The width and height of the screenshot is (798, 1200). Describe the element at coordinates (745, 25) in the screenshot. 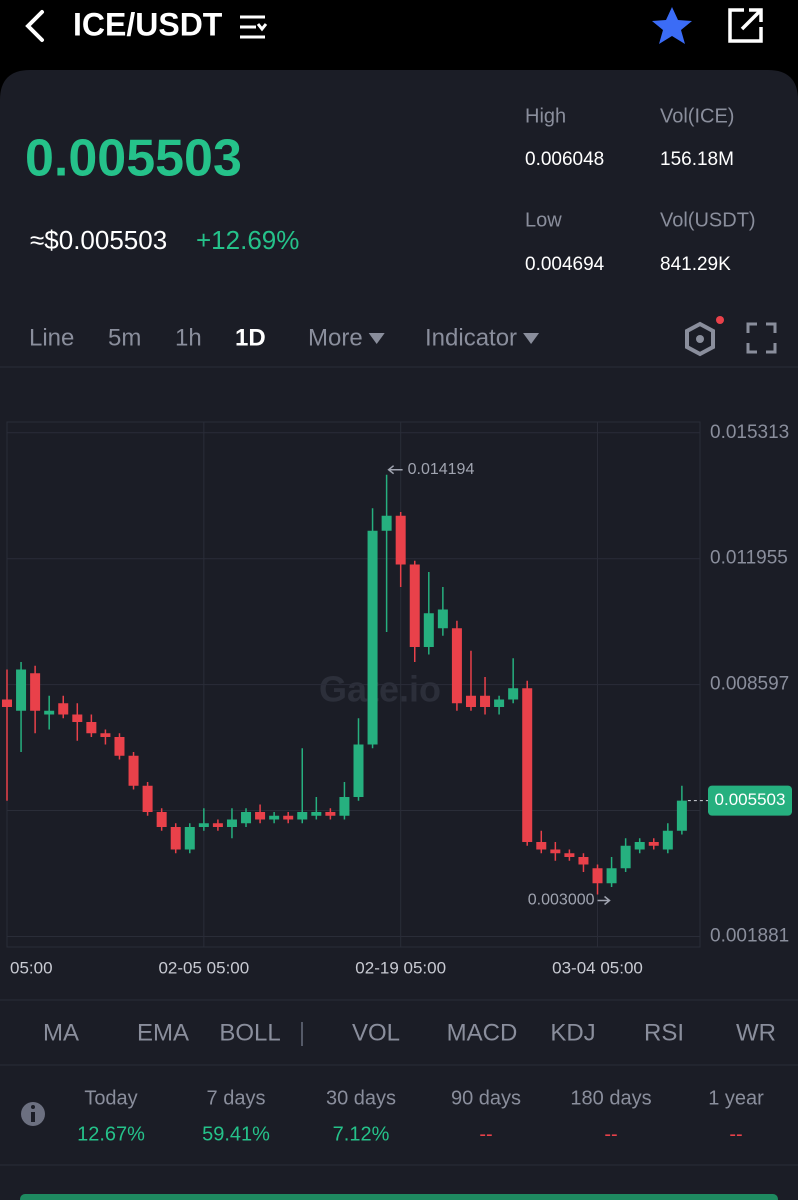

I see `share-icon` at that location.